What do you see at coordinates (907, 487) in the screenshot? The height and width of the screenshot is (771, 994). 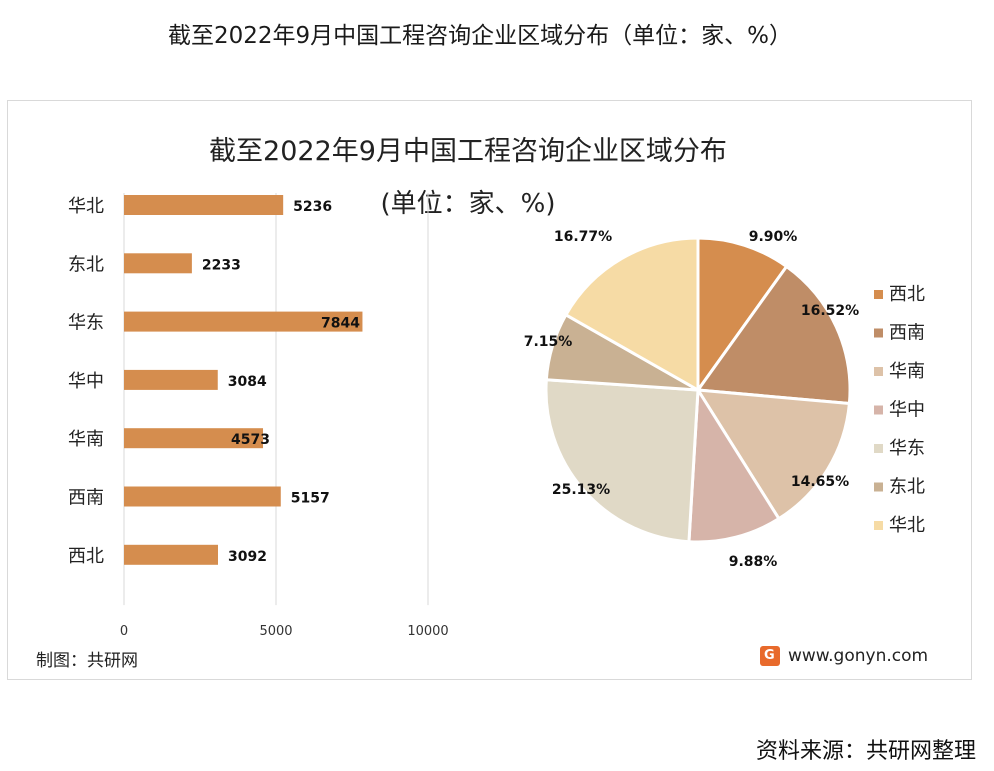 I see `legend-label: 东北` at bounding box center [907, 487].